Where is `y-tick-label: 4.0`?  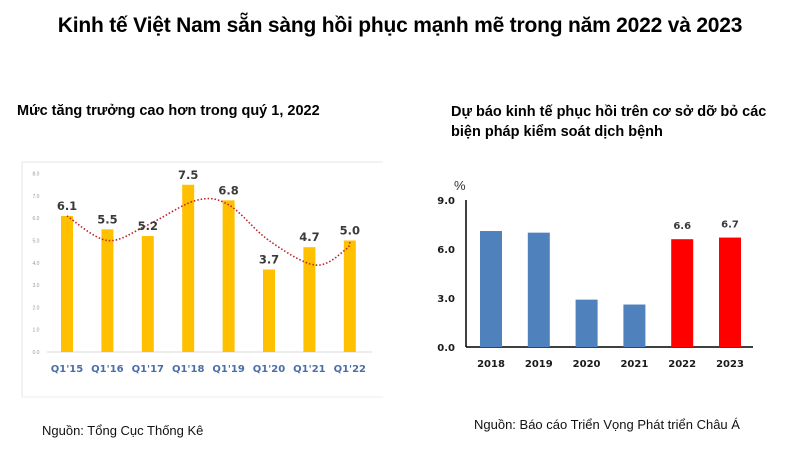 y-tick-label: 4.0 is located at coordinates (36, 264).